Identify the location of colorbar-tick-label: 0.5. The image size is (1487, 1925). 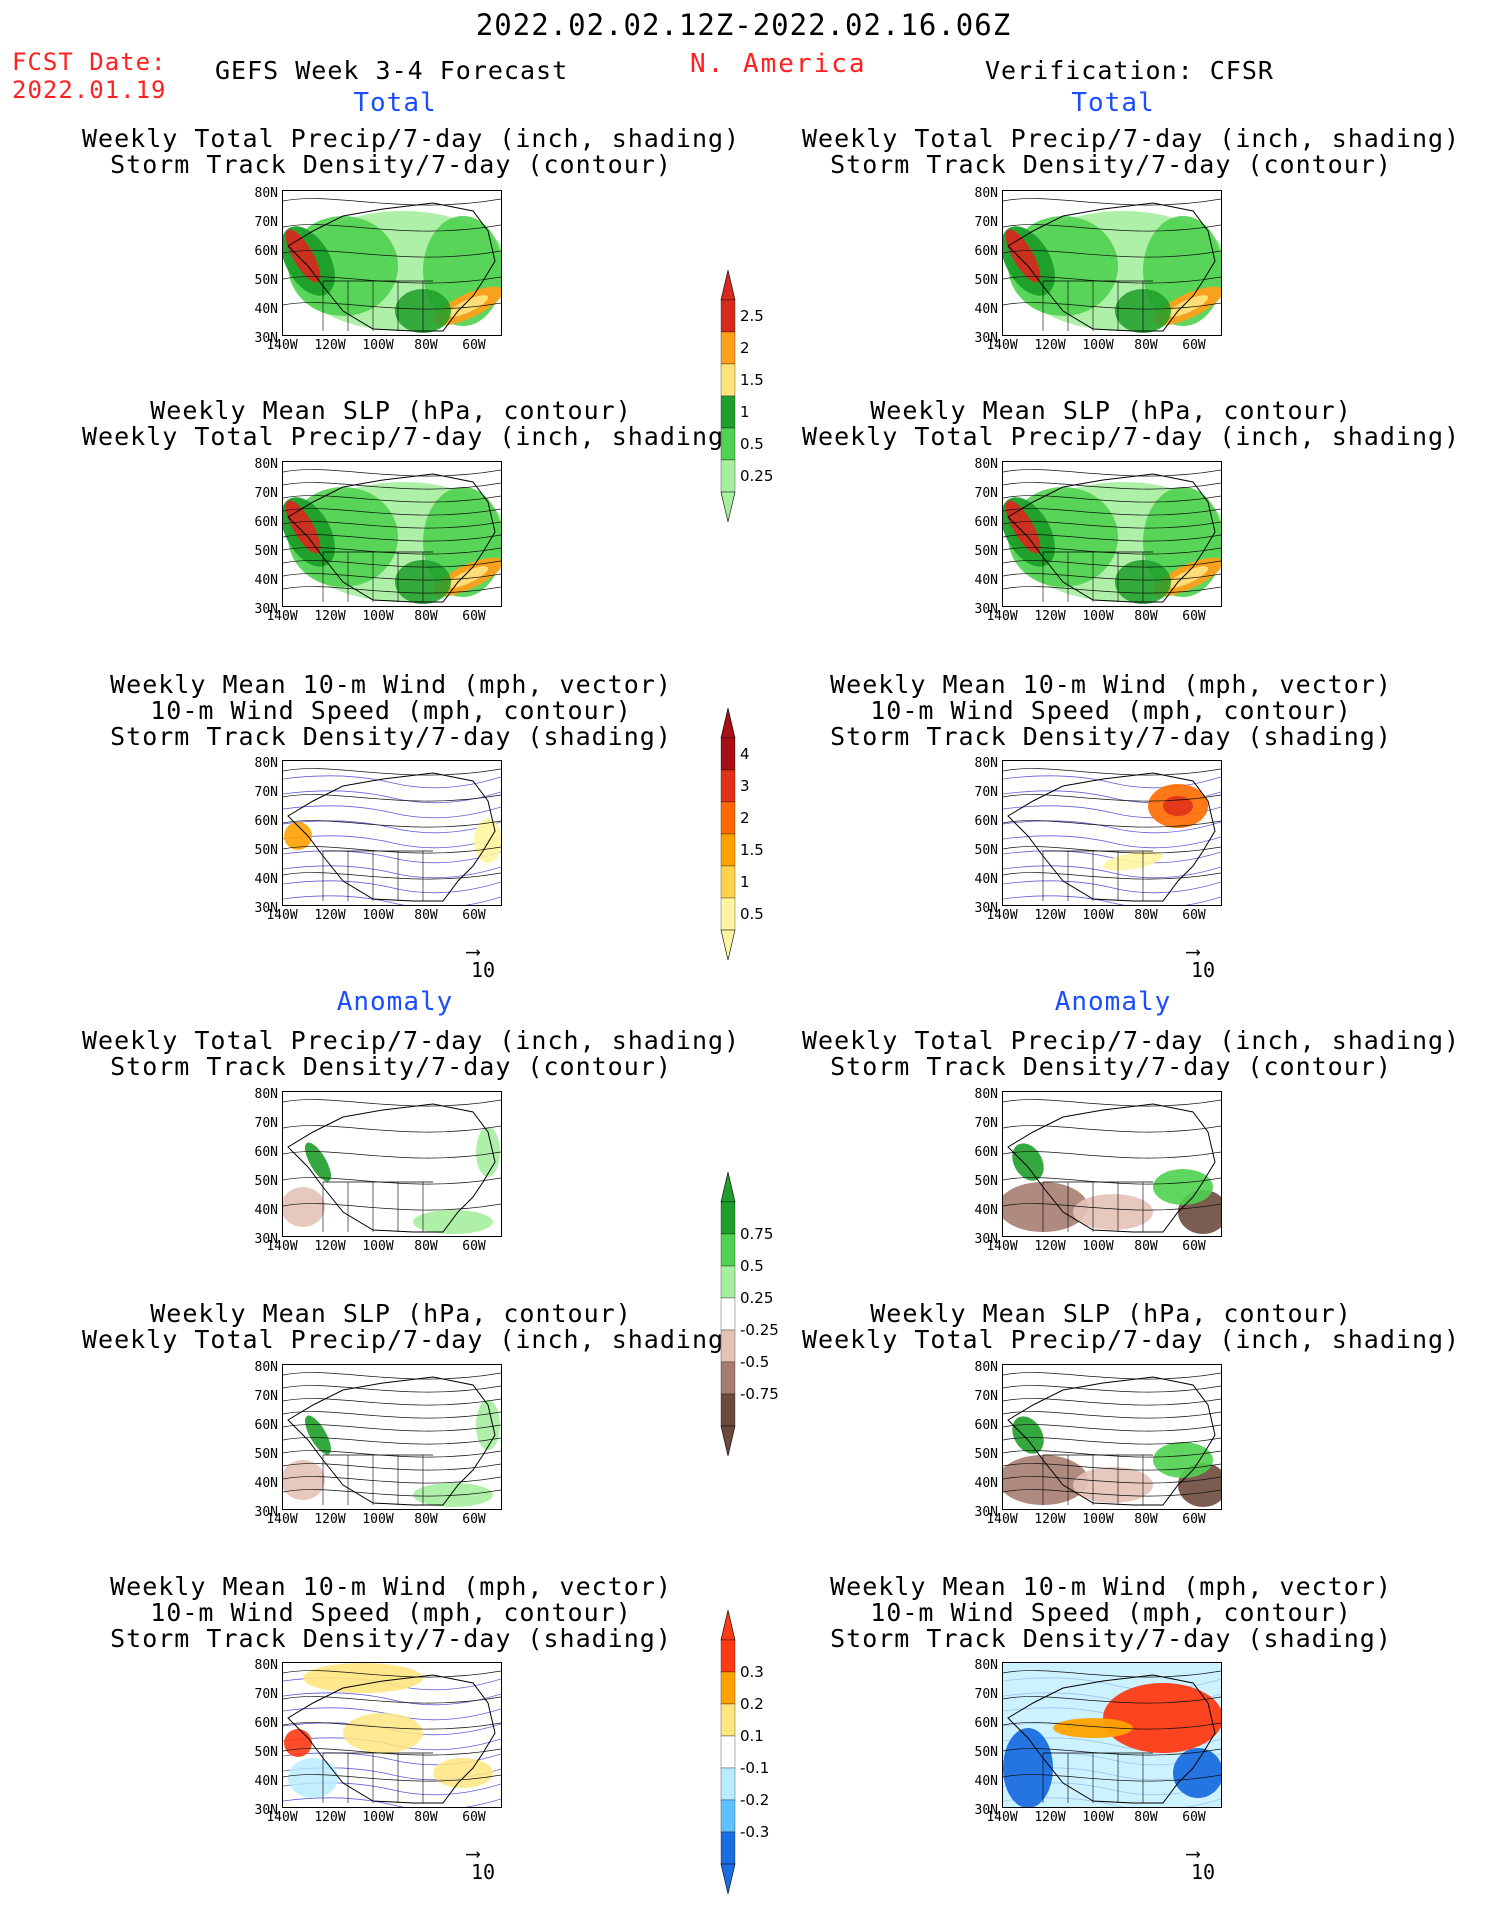
(752, 444).